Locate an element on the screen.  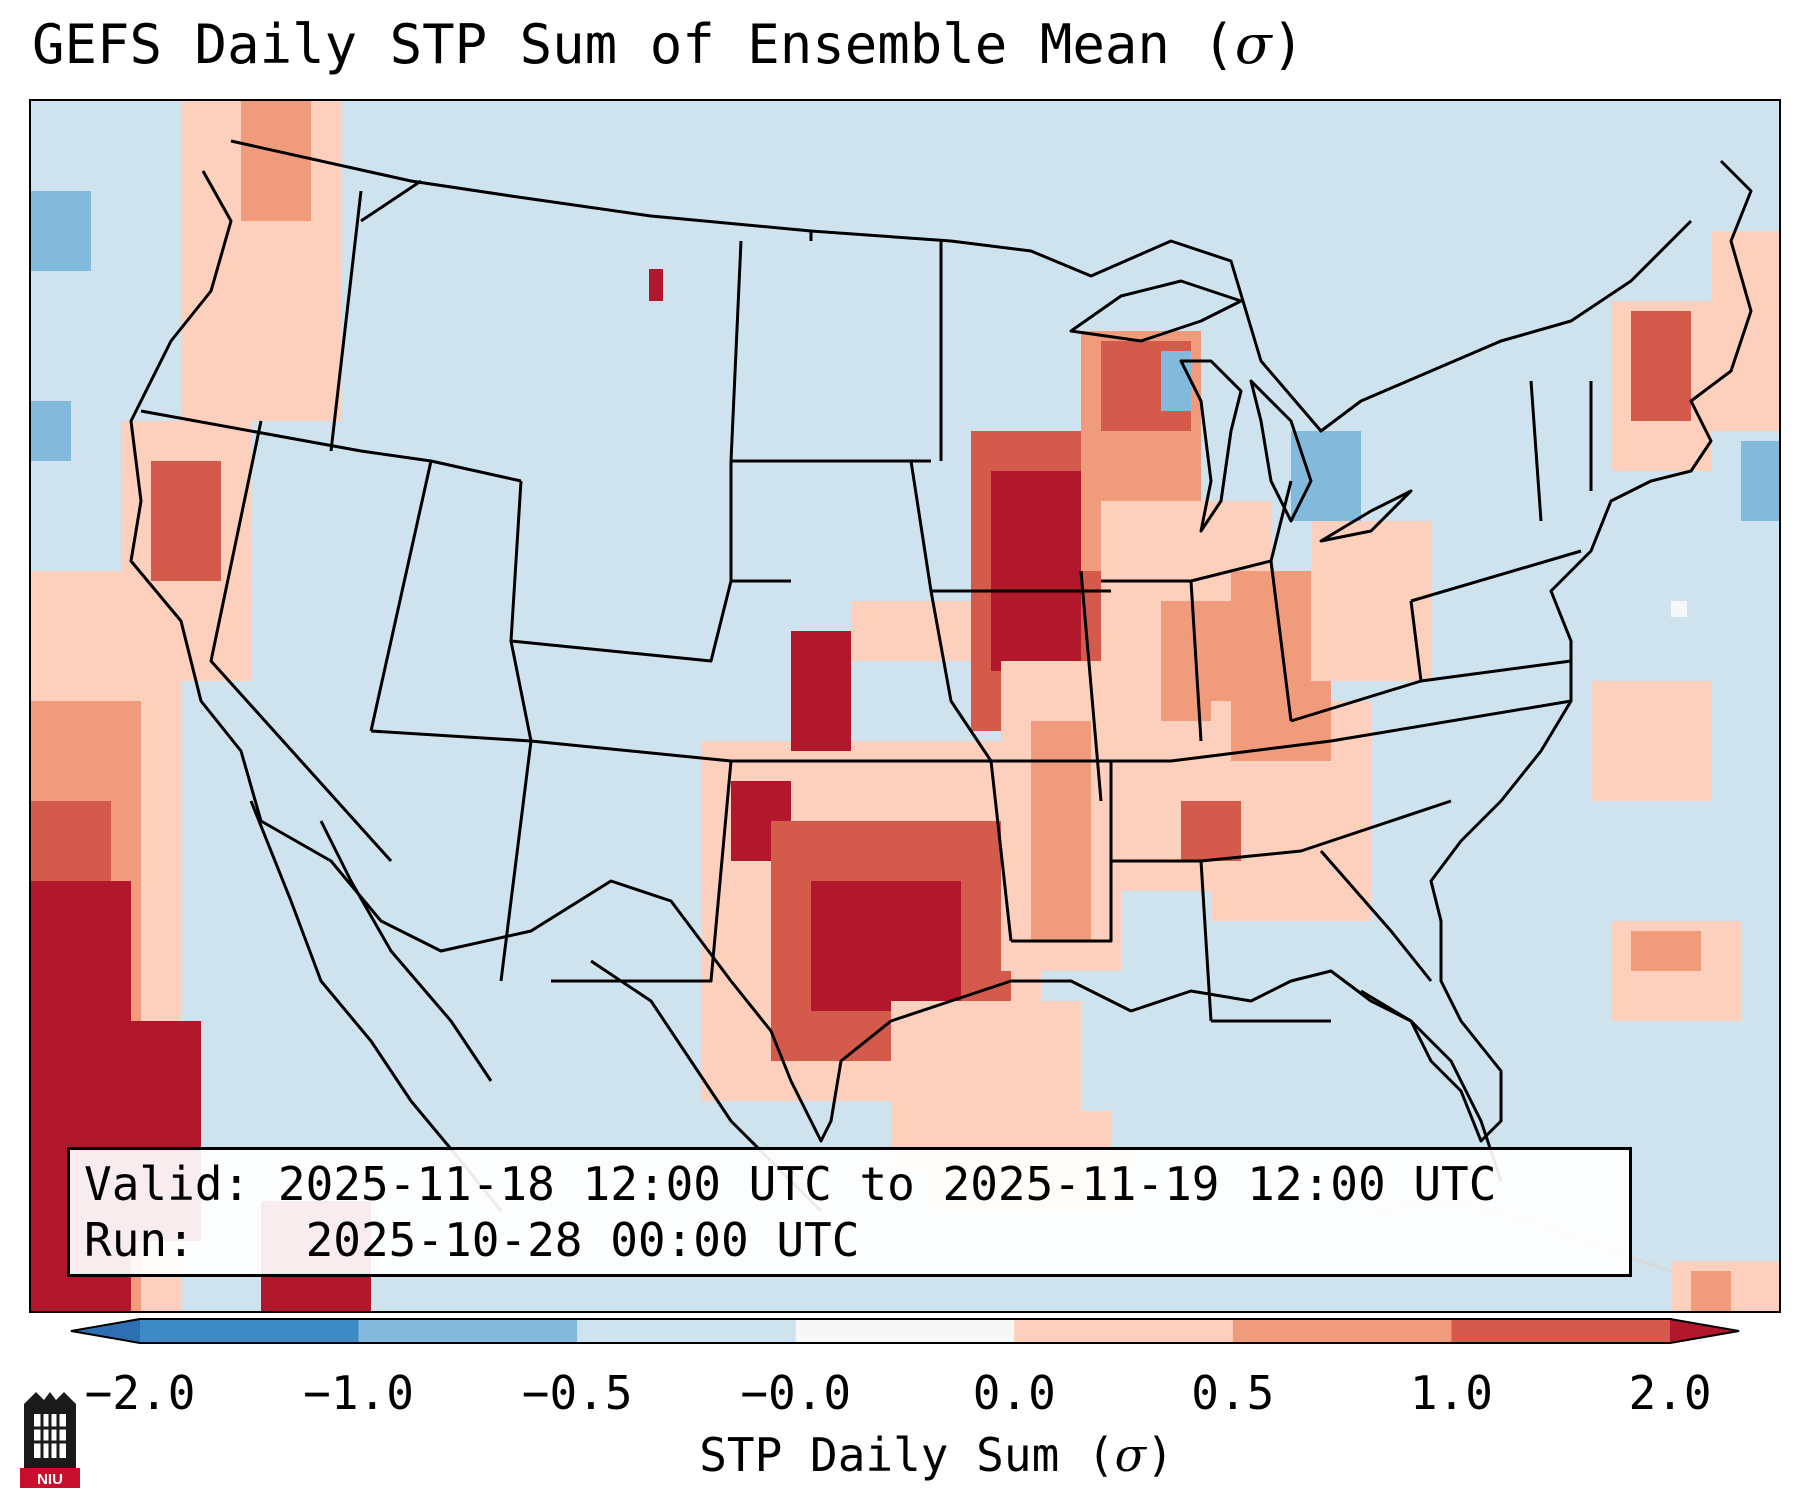
logo-text: NIU is located at coordinates (50, 1479).